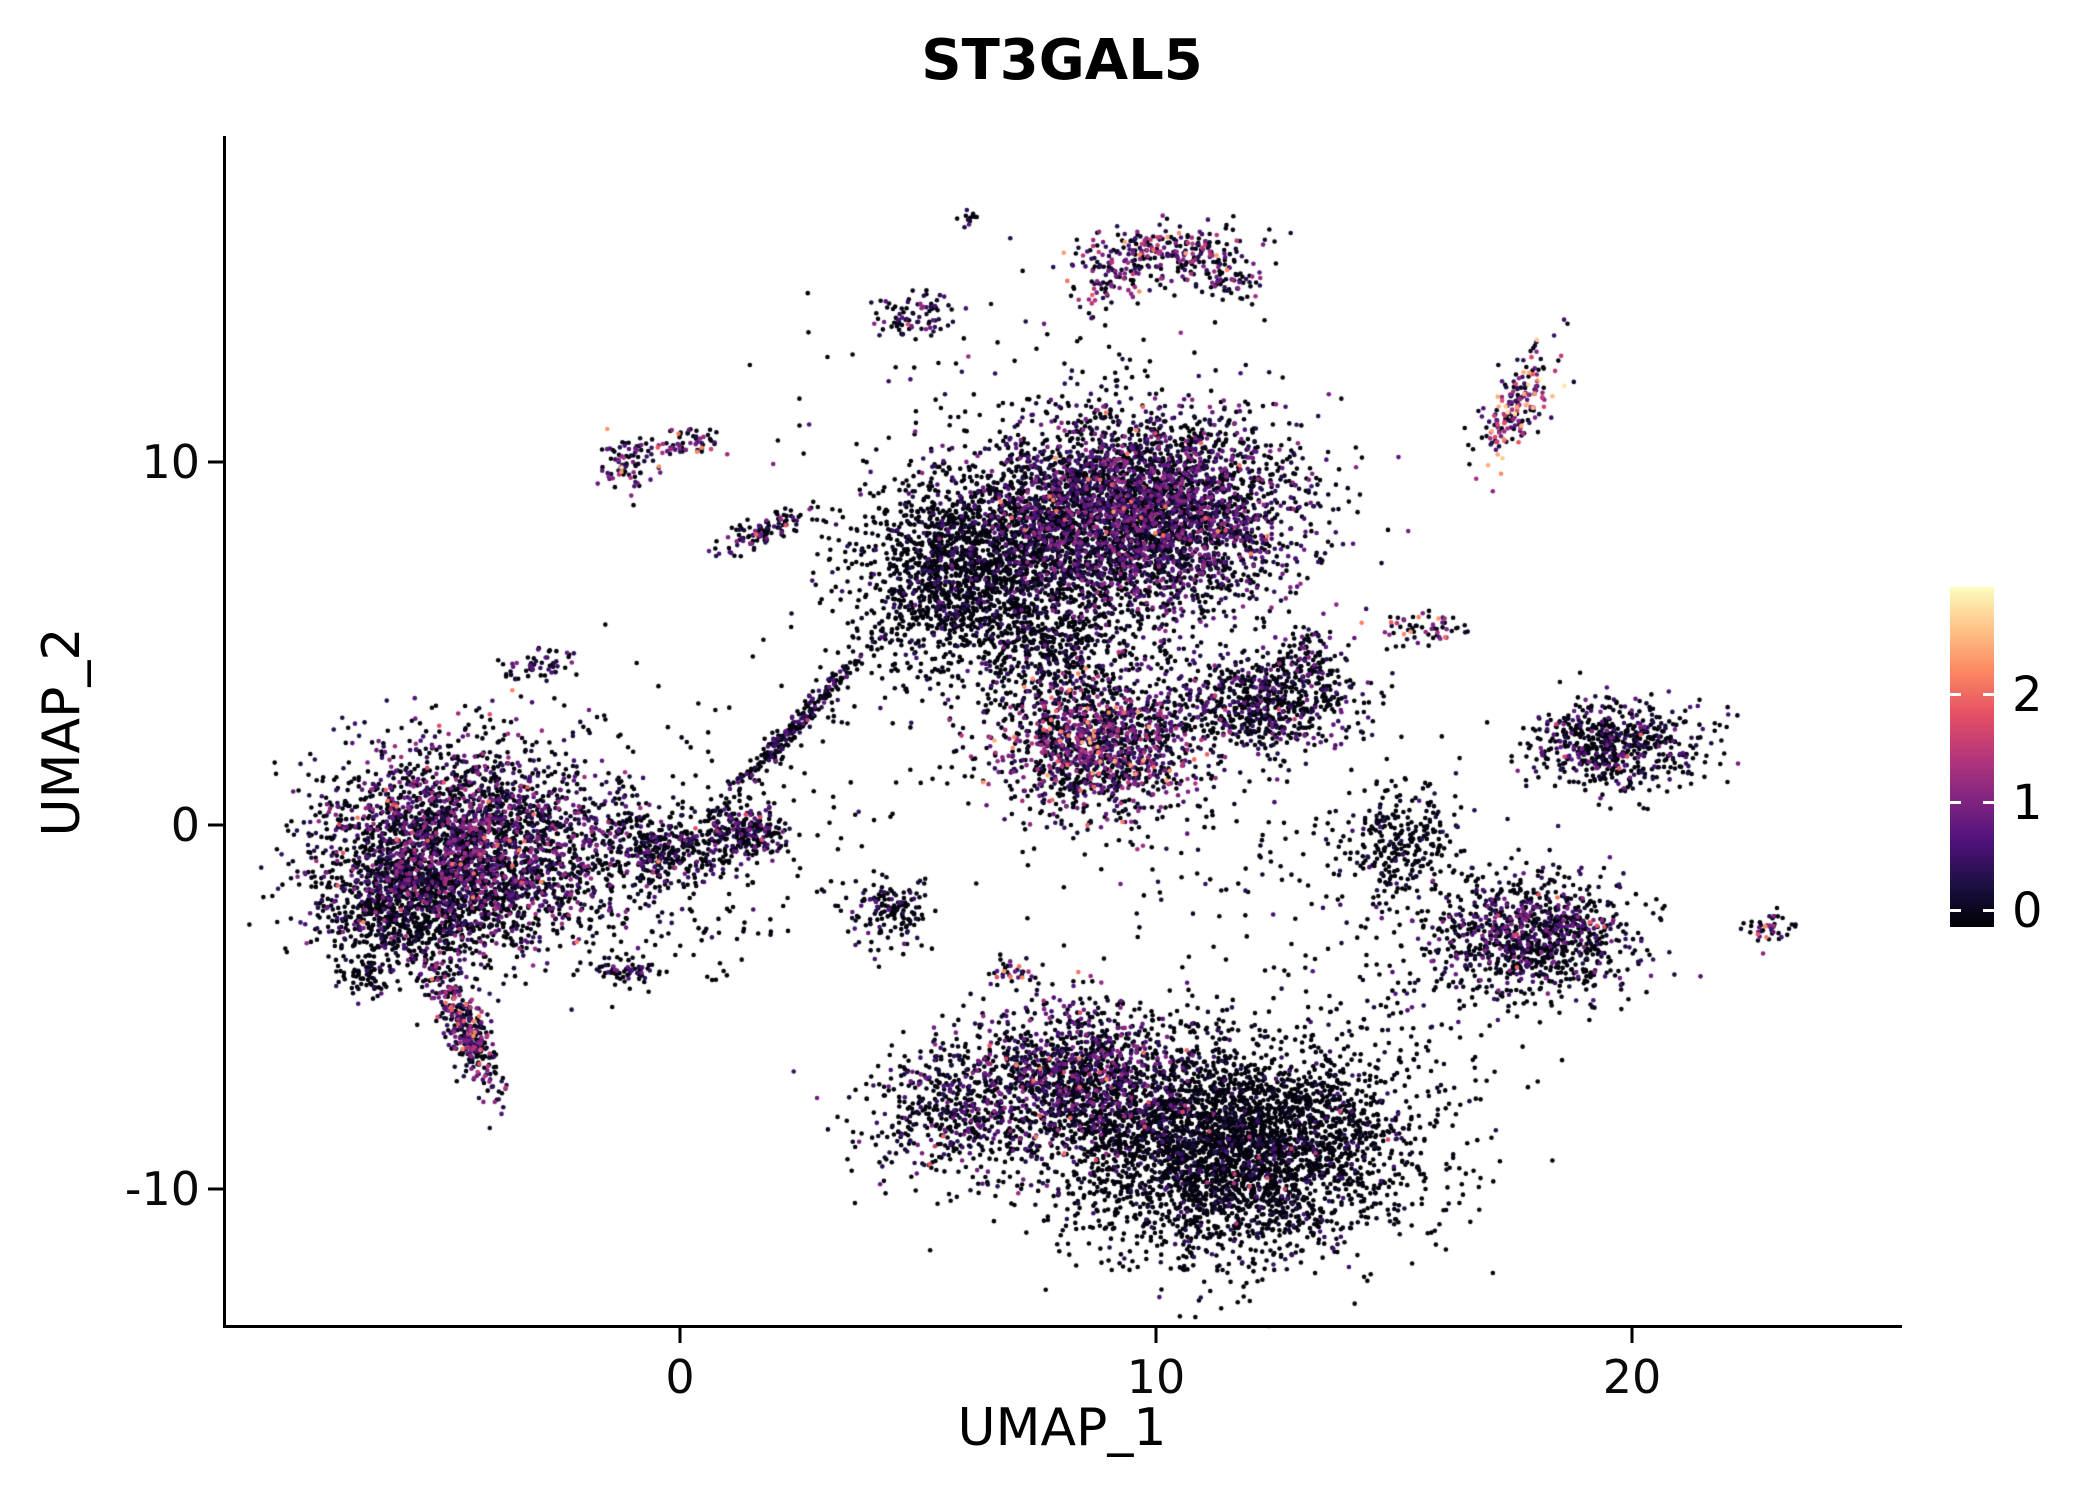 Image resolution: width=2100 pixels, height=1500 pixels. What do you see at coordinates (62, 732) in the screenshot?
I see `y-axis-title: UMAP_2` at bounding box center [62, 732].